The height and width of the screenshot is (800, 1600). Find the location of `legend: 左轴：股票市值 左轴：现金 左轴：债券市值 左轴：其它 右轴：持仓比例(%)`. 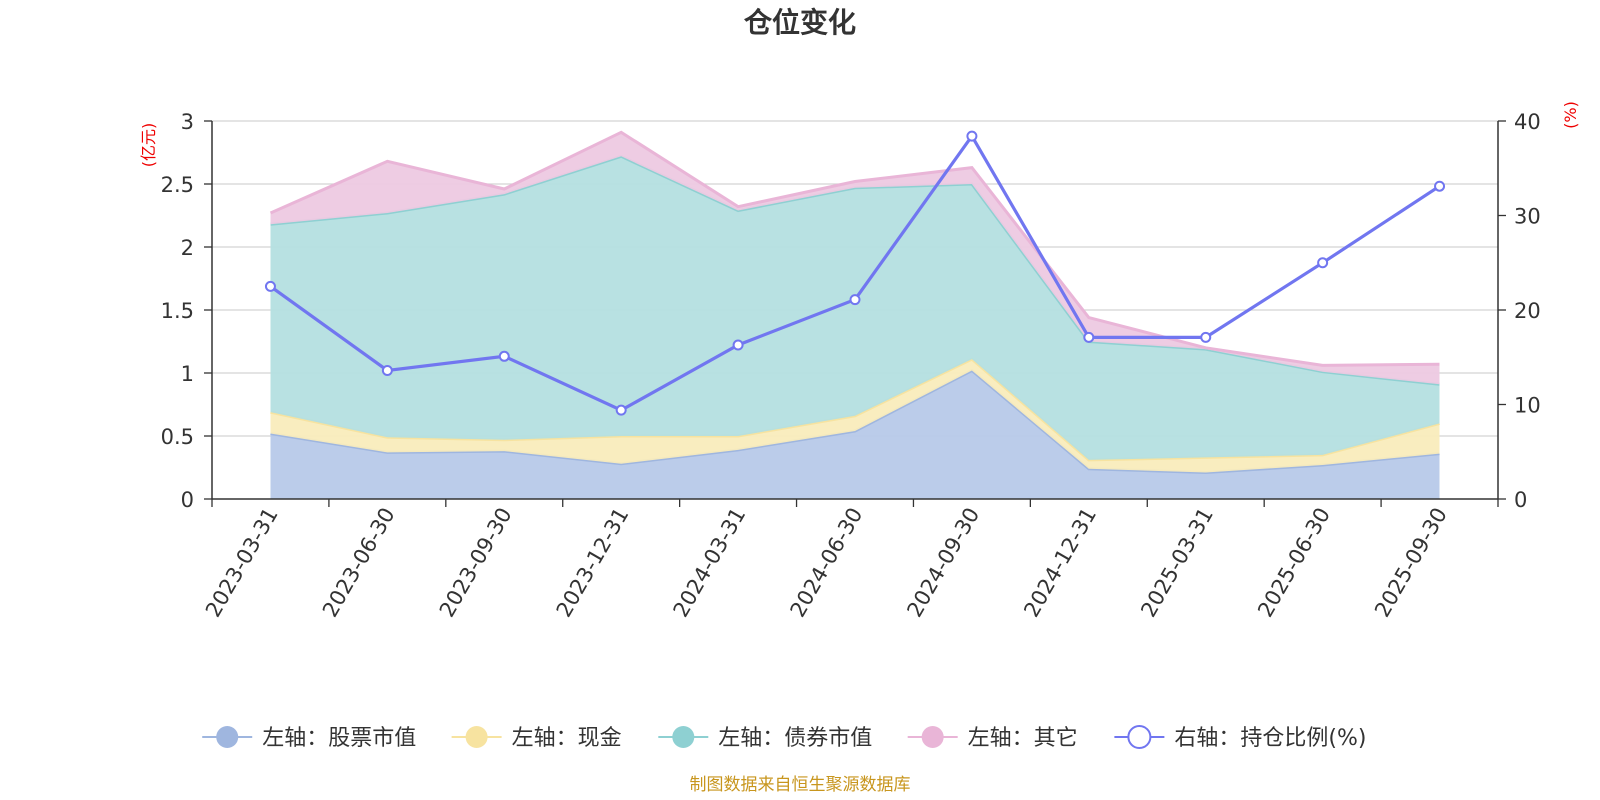

legend: 左轴：股票市值 左轴：现金 左轴：债券市值 左轴：其它 右轴：持仓比例(%) is located at coordinates (784, 738).